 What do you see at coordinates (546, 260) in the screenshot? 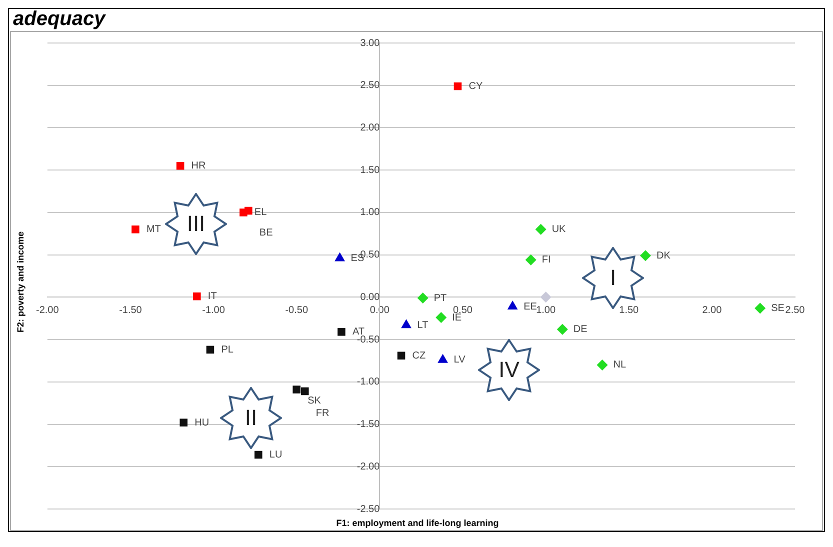
I see `data-label: FI` at bounding box center [546, 260].